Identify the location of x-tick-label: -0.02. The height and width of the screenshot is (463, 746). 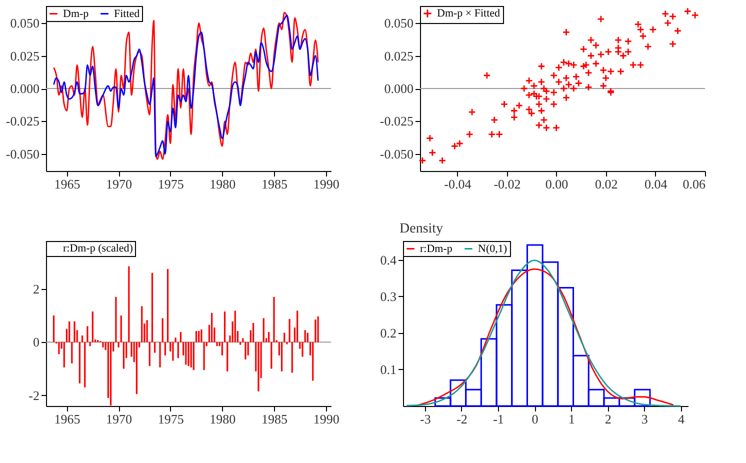
(507, 184).